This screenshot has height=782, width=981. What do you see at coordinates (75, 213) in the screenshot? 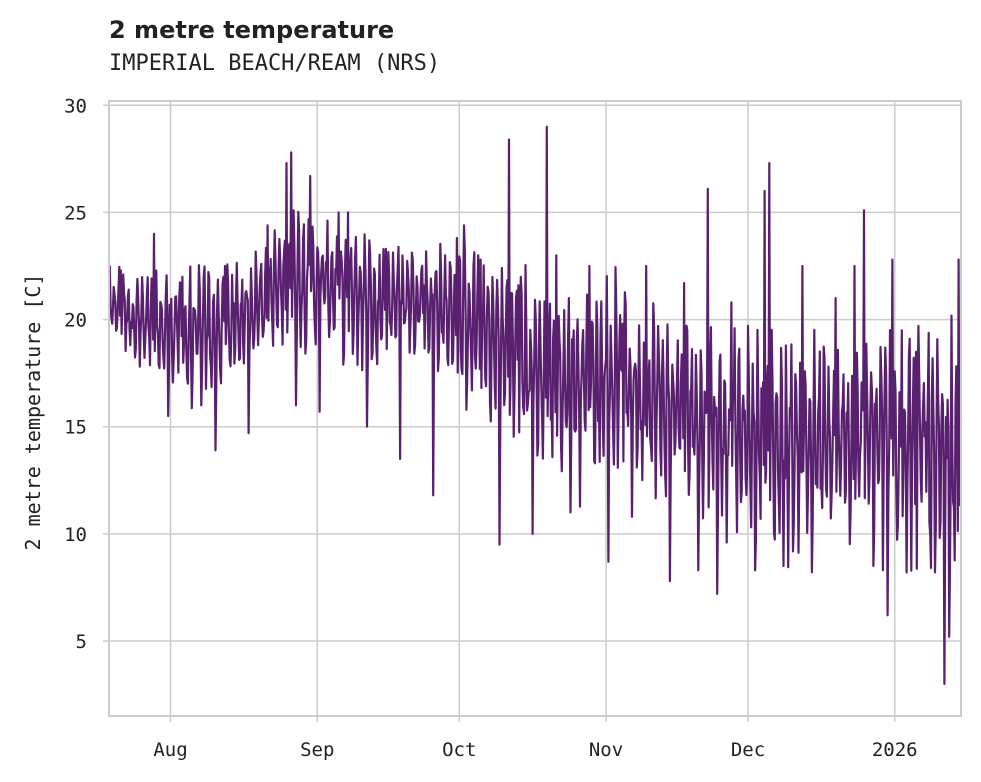
I see `y-tick-label: 25` at bounding box center [75, 213].